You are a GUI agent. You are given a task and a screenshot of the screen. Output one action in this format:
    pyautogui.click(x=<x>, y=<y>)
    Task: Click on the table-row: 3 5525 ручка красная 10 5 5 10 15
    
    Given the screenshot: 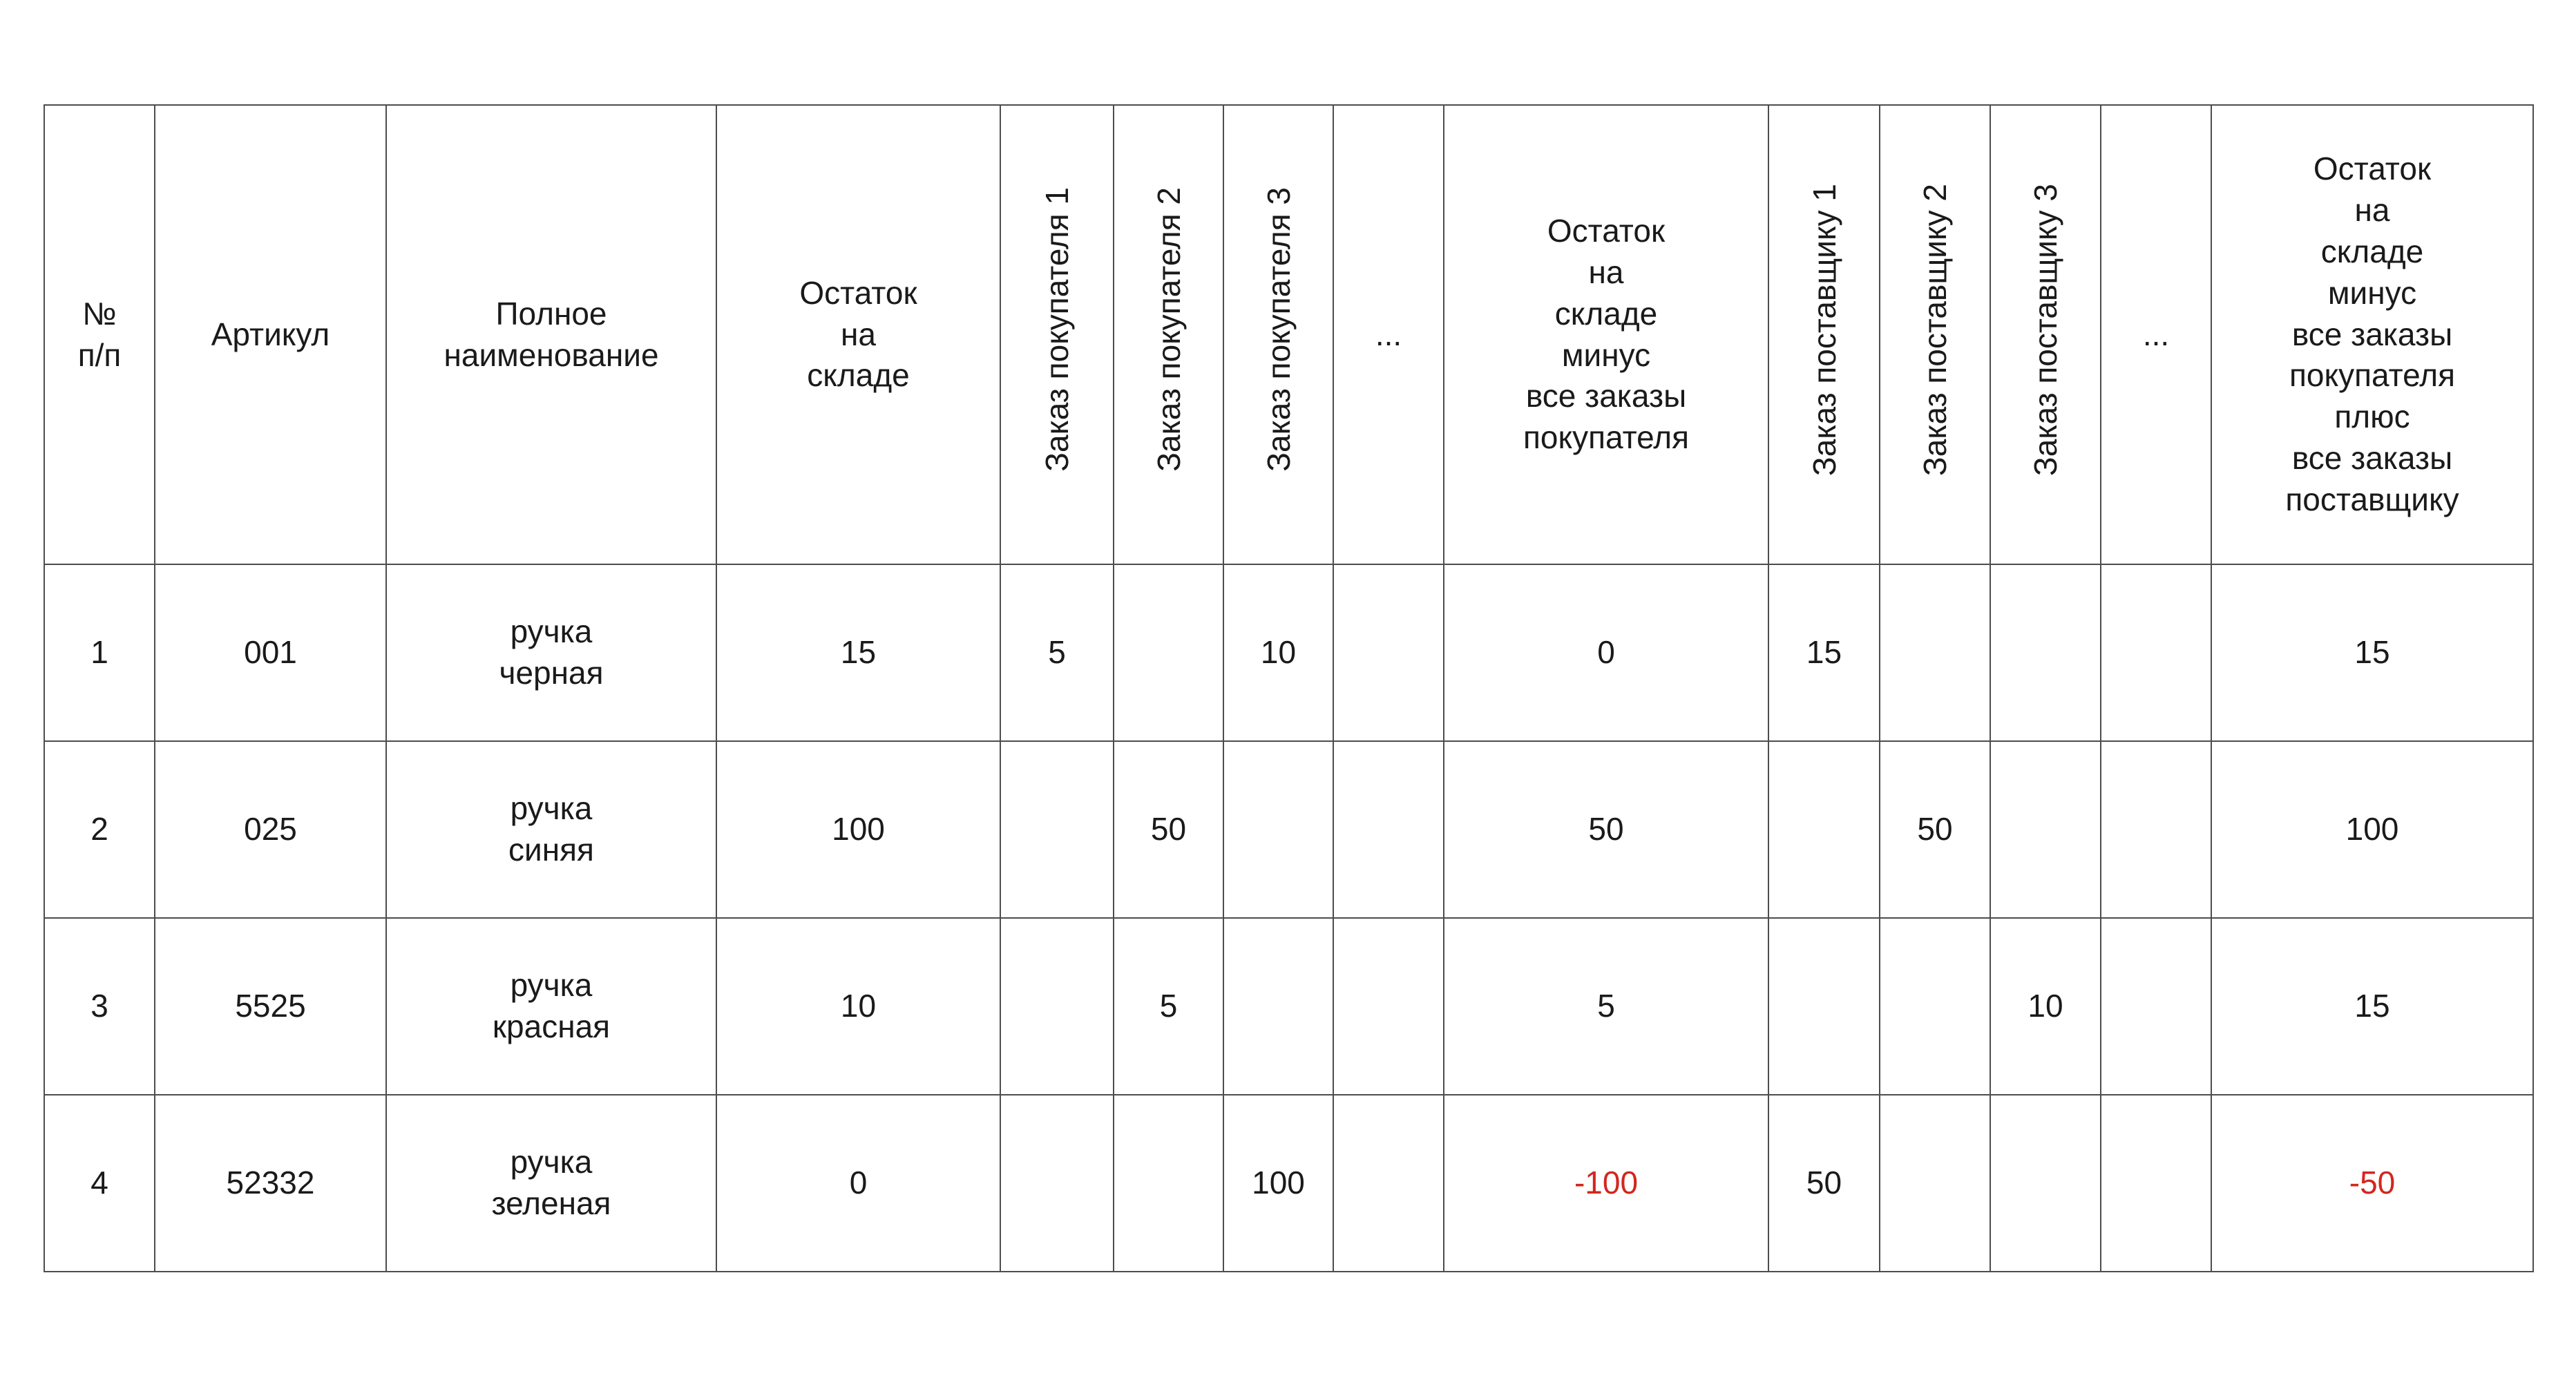 What is the action you would take?
    pyautogui.click(x=1289, y=1006)
    